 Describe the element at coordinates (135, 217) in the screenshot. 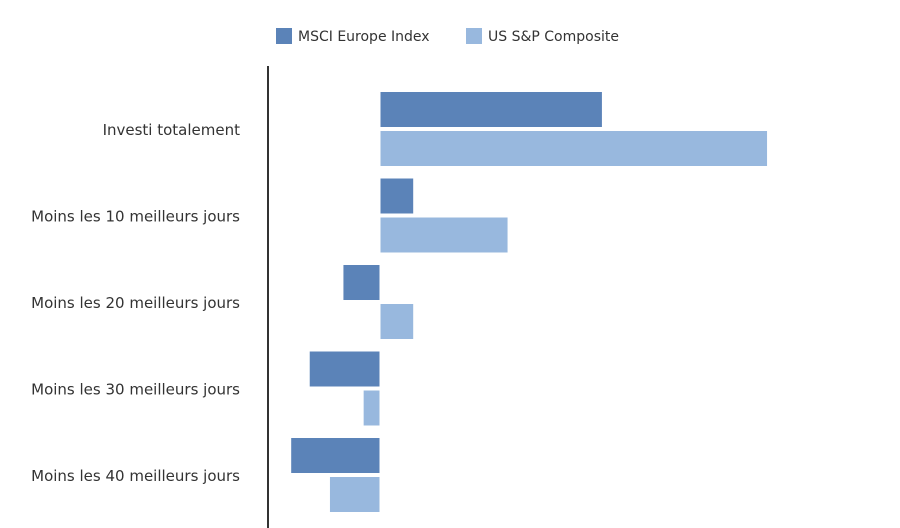

I see `category-label-2: Moins les 10 meilleurs jours` at that location.